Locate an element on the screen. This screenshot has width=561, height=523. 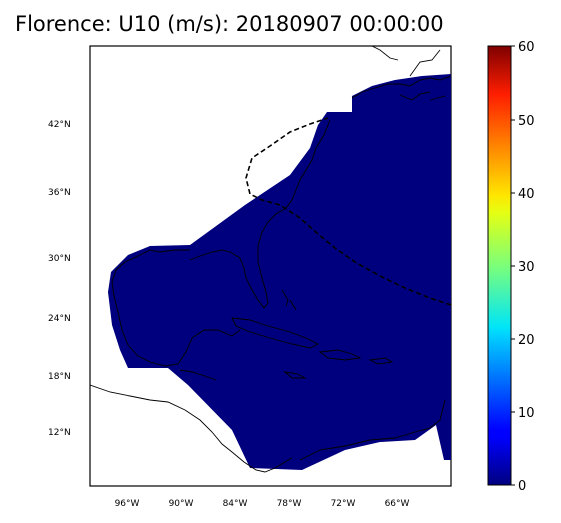
colorbar-tick-label: 0 is located at coordinates (522, 486).